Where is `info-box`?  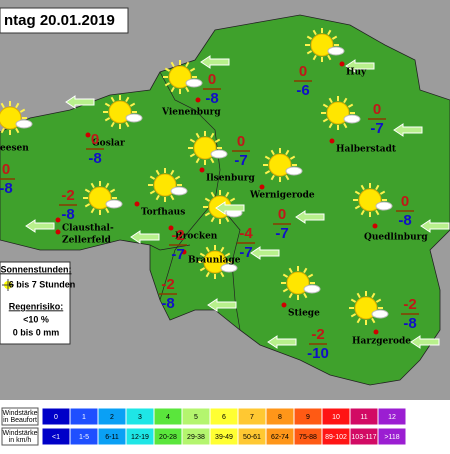
info-box is located at coordinates (35, 303).